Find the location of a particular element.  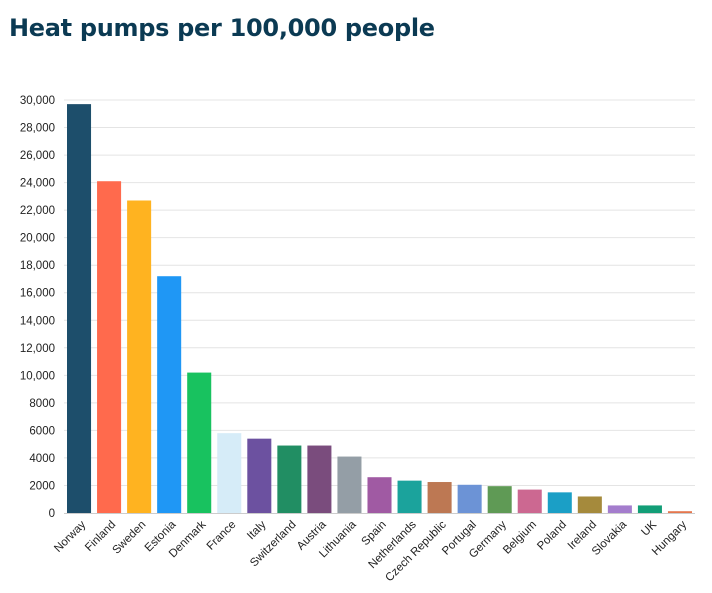

bar-poland is located at coordinates (559, 502).